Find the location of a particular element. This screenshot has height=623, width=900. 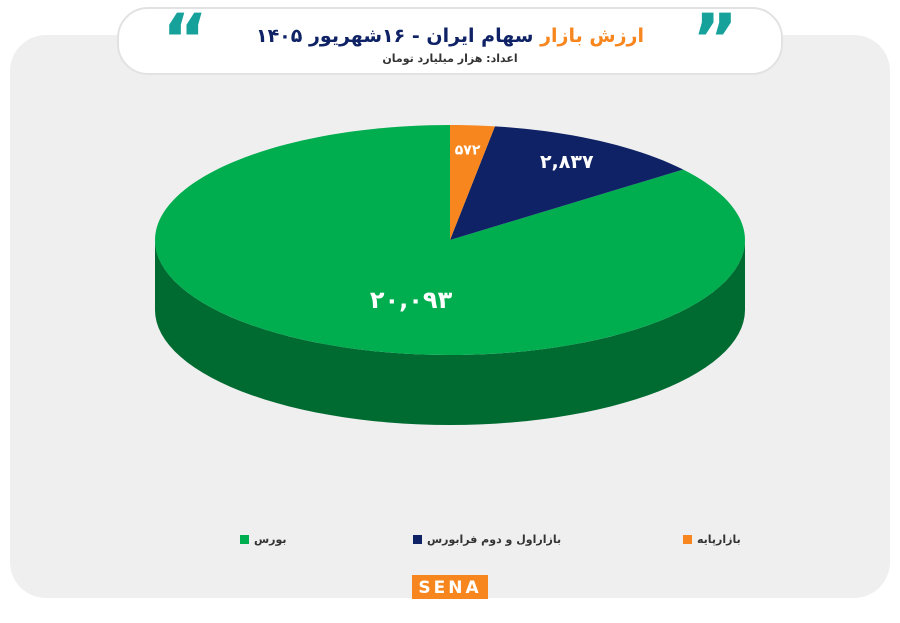

chart-subtitle: اعداد: هزار میلیارد تومان is located at coordinates (449, 58).